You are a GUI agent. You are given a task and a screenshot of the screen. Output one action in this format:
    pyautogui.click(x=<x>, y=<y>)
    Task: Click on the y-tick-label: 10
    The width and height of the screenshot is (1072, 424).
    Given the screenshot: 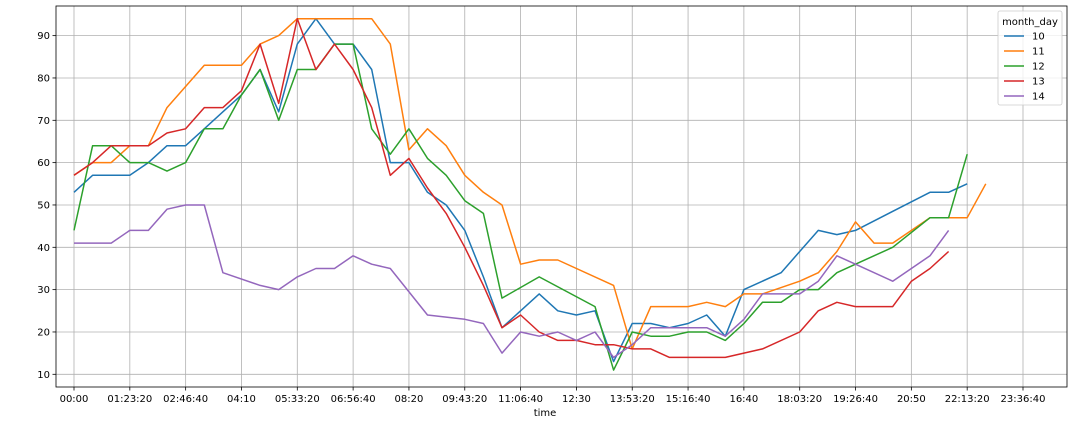 What is the action you would take?
    pyautogui.click(x=43, y=375)
    